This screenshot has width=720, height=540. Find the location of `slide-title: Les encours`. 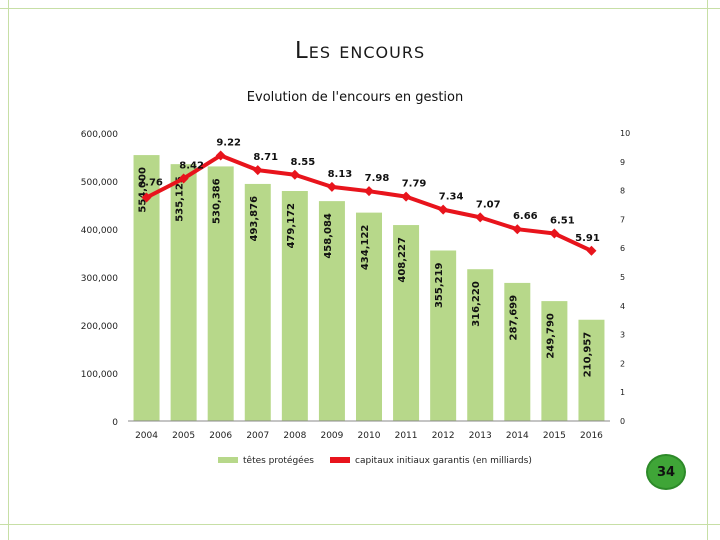

slide-title: Les encours is located at coordinates (360, 51).